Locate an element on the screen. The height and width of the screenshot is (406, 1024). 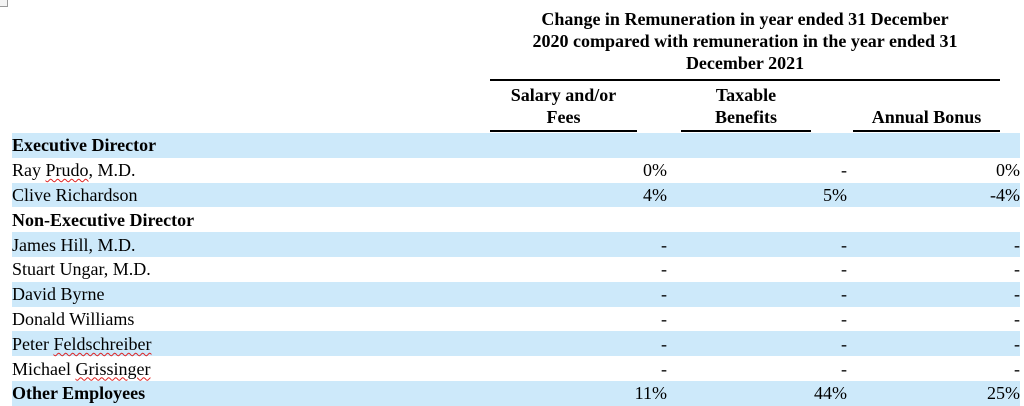
table-row: Donald Williams - - - is located at coordinates (516, 319).